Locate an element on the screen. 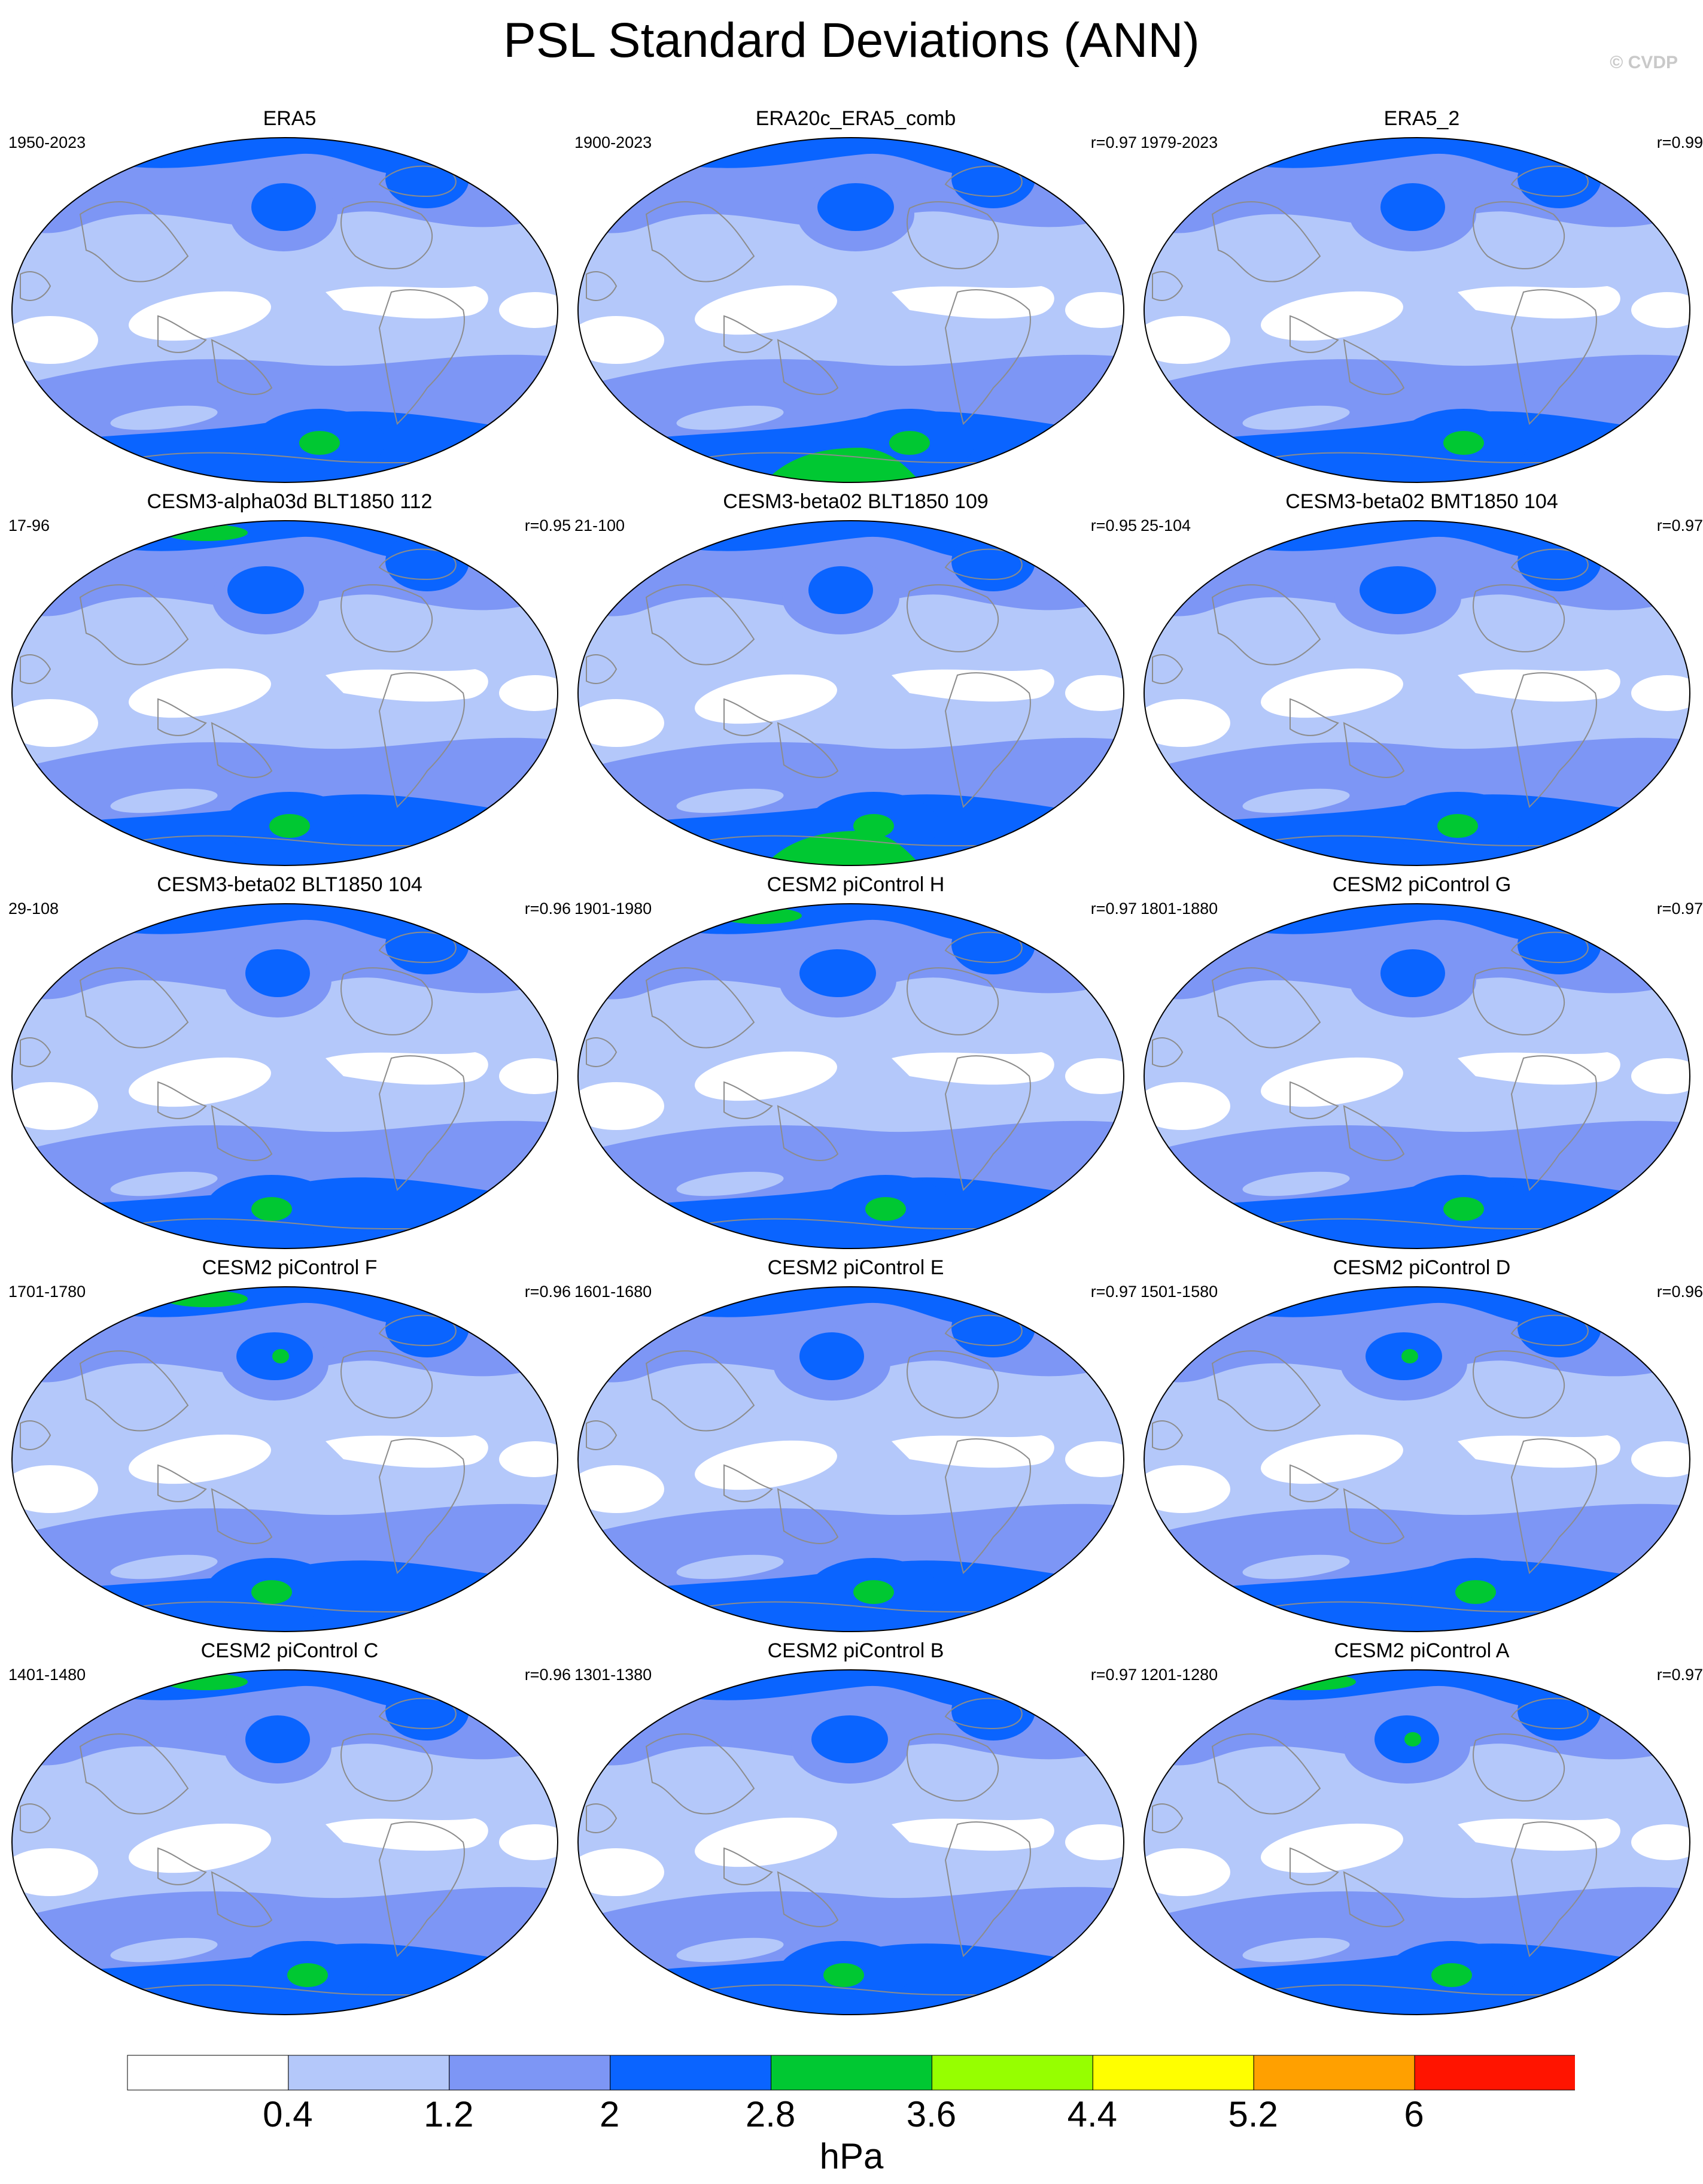  map-panel: ERA5_2 1979-2023 r=0.99 is located at coordinates (1422, 298).